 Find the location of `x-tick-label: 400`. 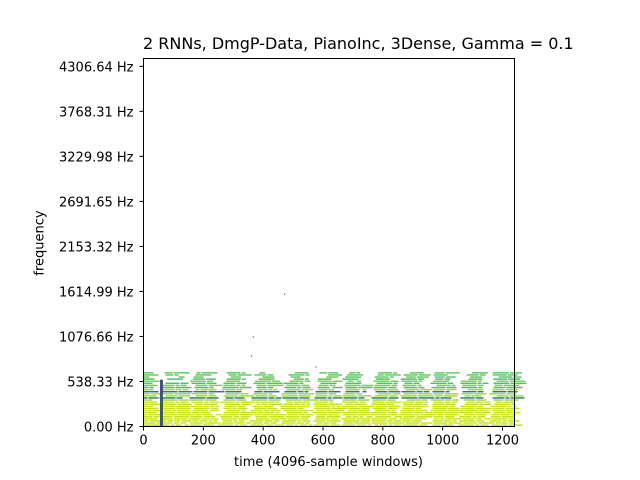

x-tick-label: 400 is located at coordinates (263, 441).